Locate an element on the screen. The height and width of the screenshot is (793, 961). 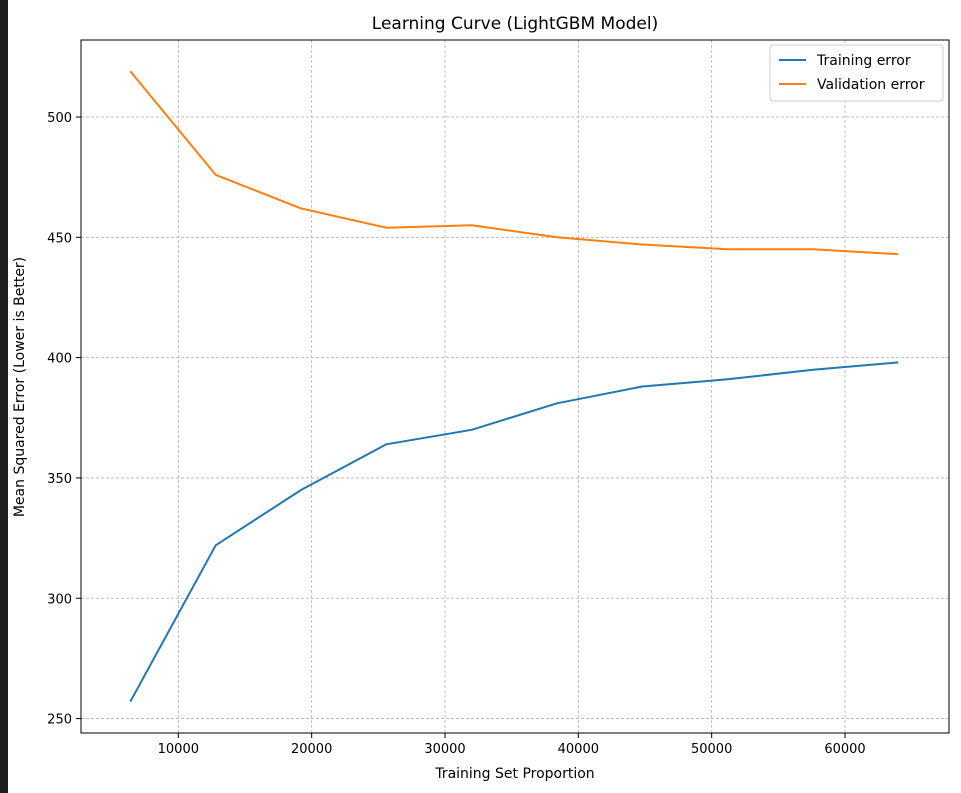
y-tick-label: 450 is located at coordinates (59, 238).